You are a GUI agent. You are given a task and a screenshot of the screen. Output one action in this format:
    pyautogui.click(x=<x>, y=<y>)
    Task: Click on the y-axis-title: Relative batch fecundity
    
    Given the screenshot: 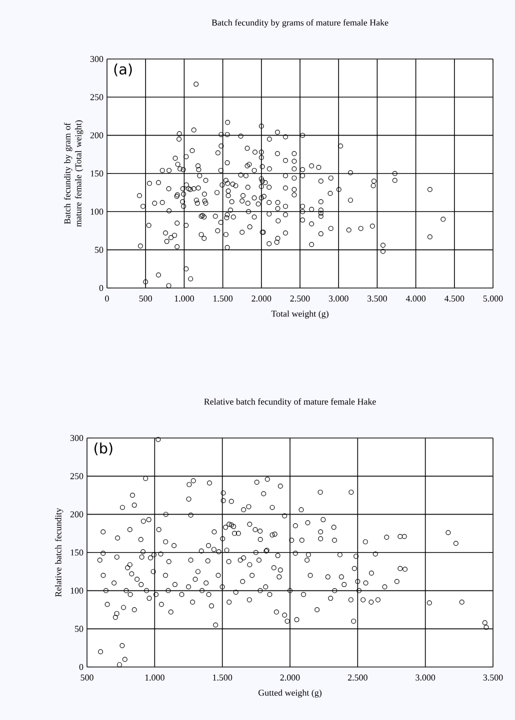 What is the action you would take?
    pyautogui.click(x=59, y=552)
    